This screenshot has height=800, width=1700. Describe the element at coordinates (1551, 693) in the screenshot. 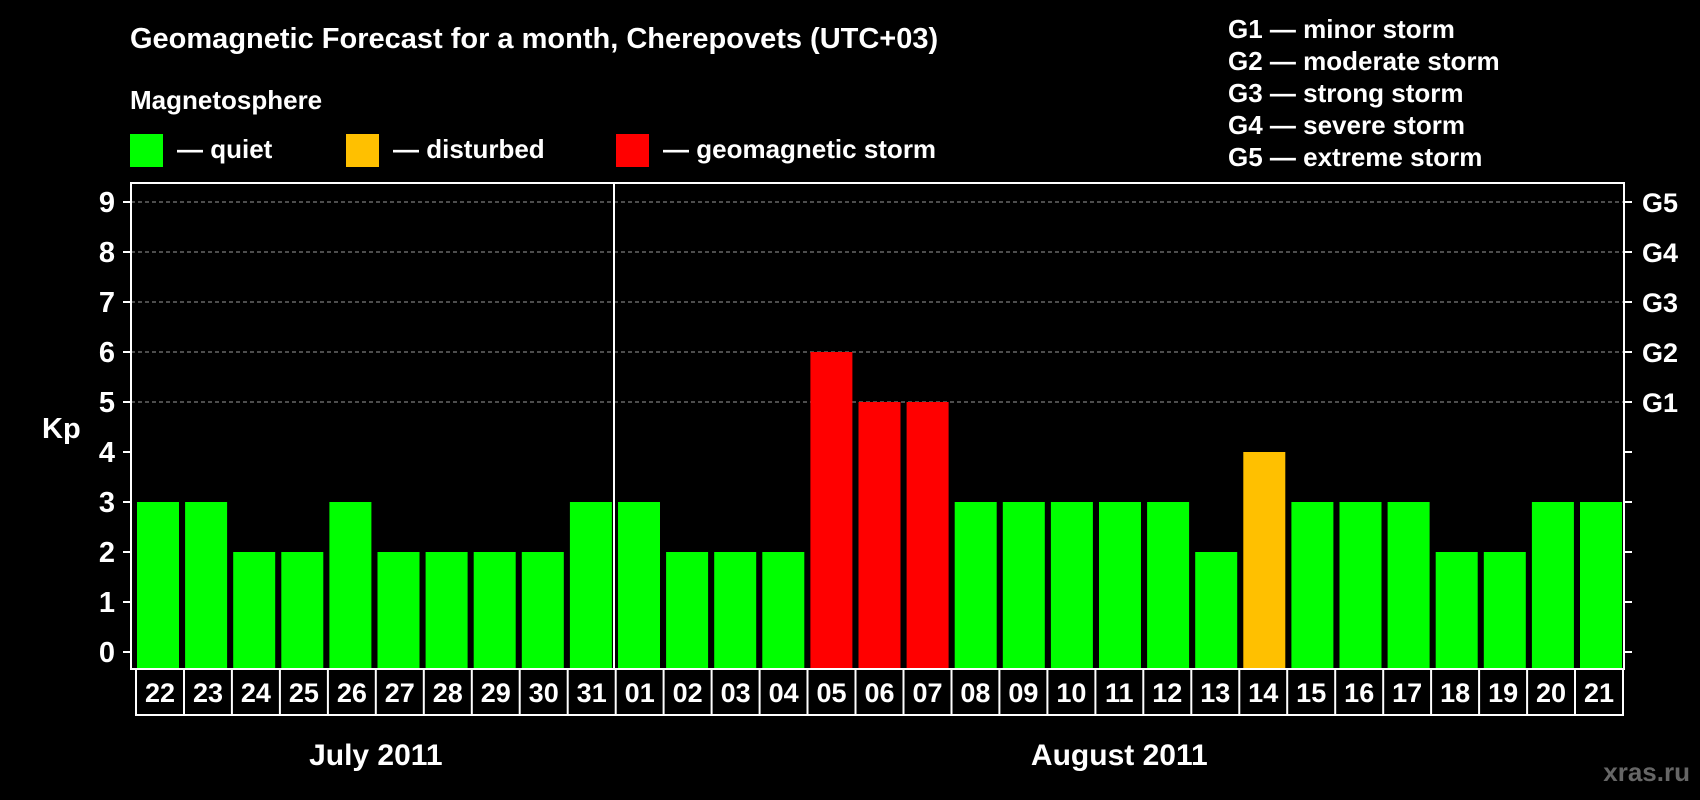

I see `day-label-20: 20` at that location.